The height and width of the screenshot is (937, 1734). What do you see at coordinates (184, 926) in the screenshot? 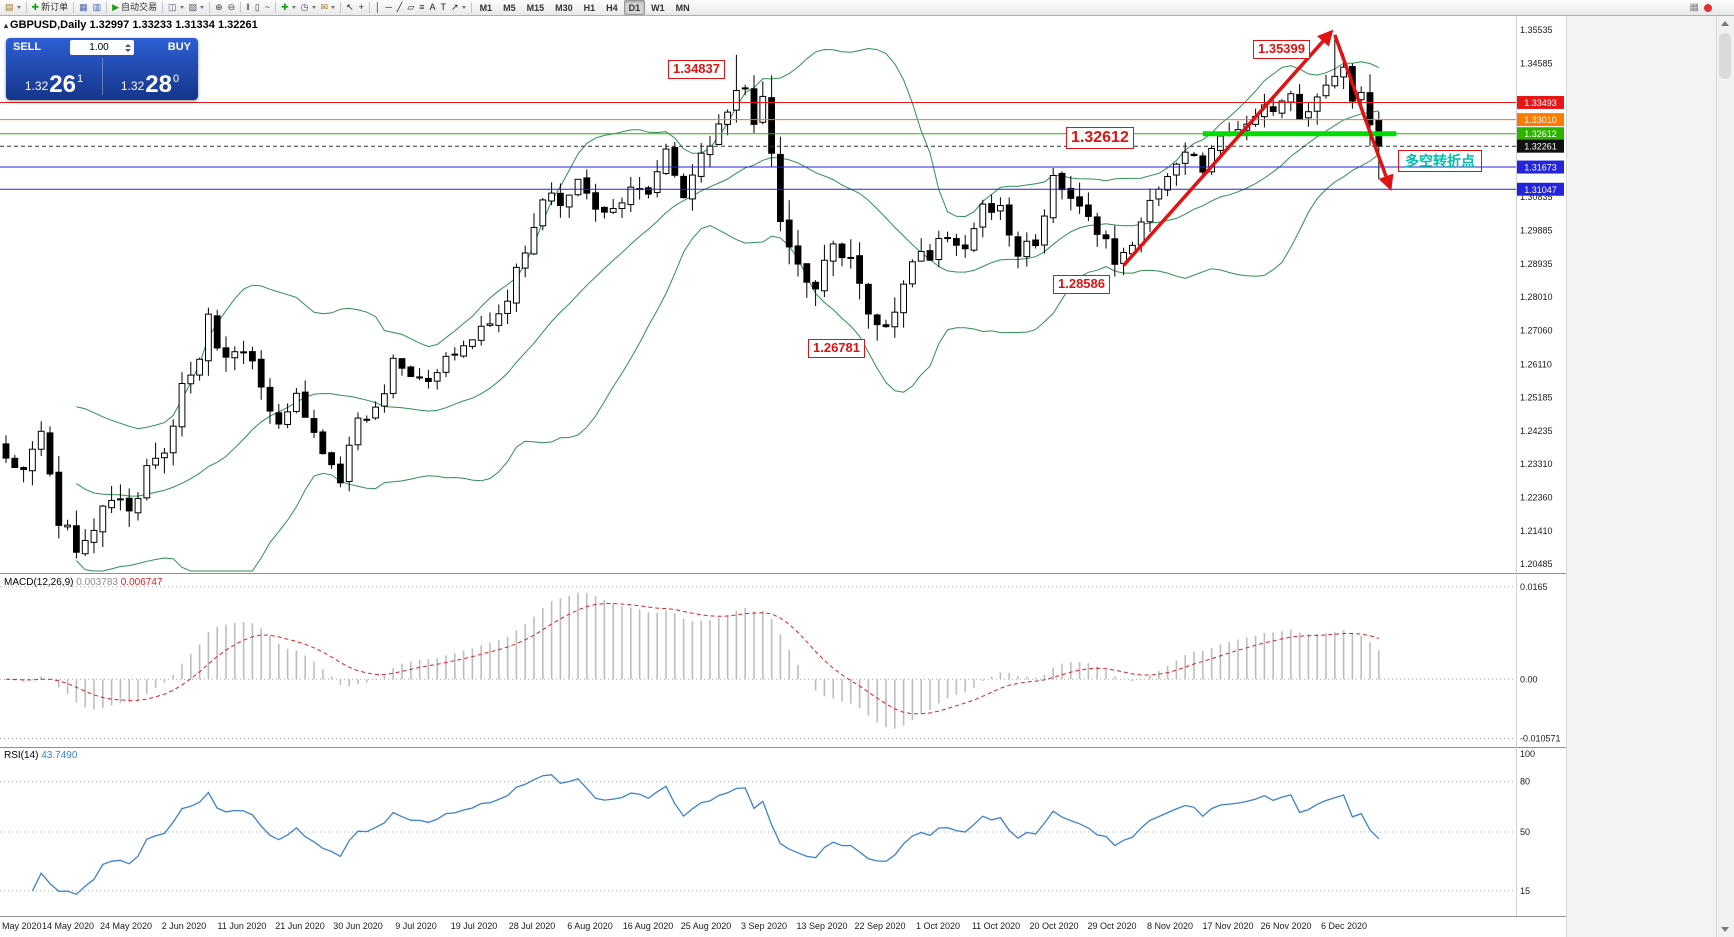
I see `date-axis-label: 2 Jun 2020` at bounding box center [184, 926].